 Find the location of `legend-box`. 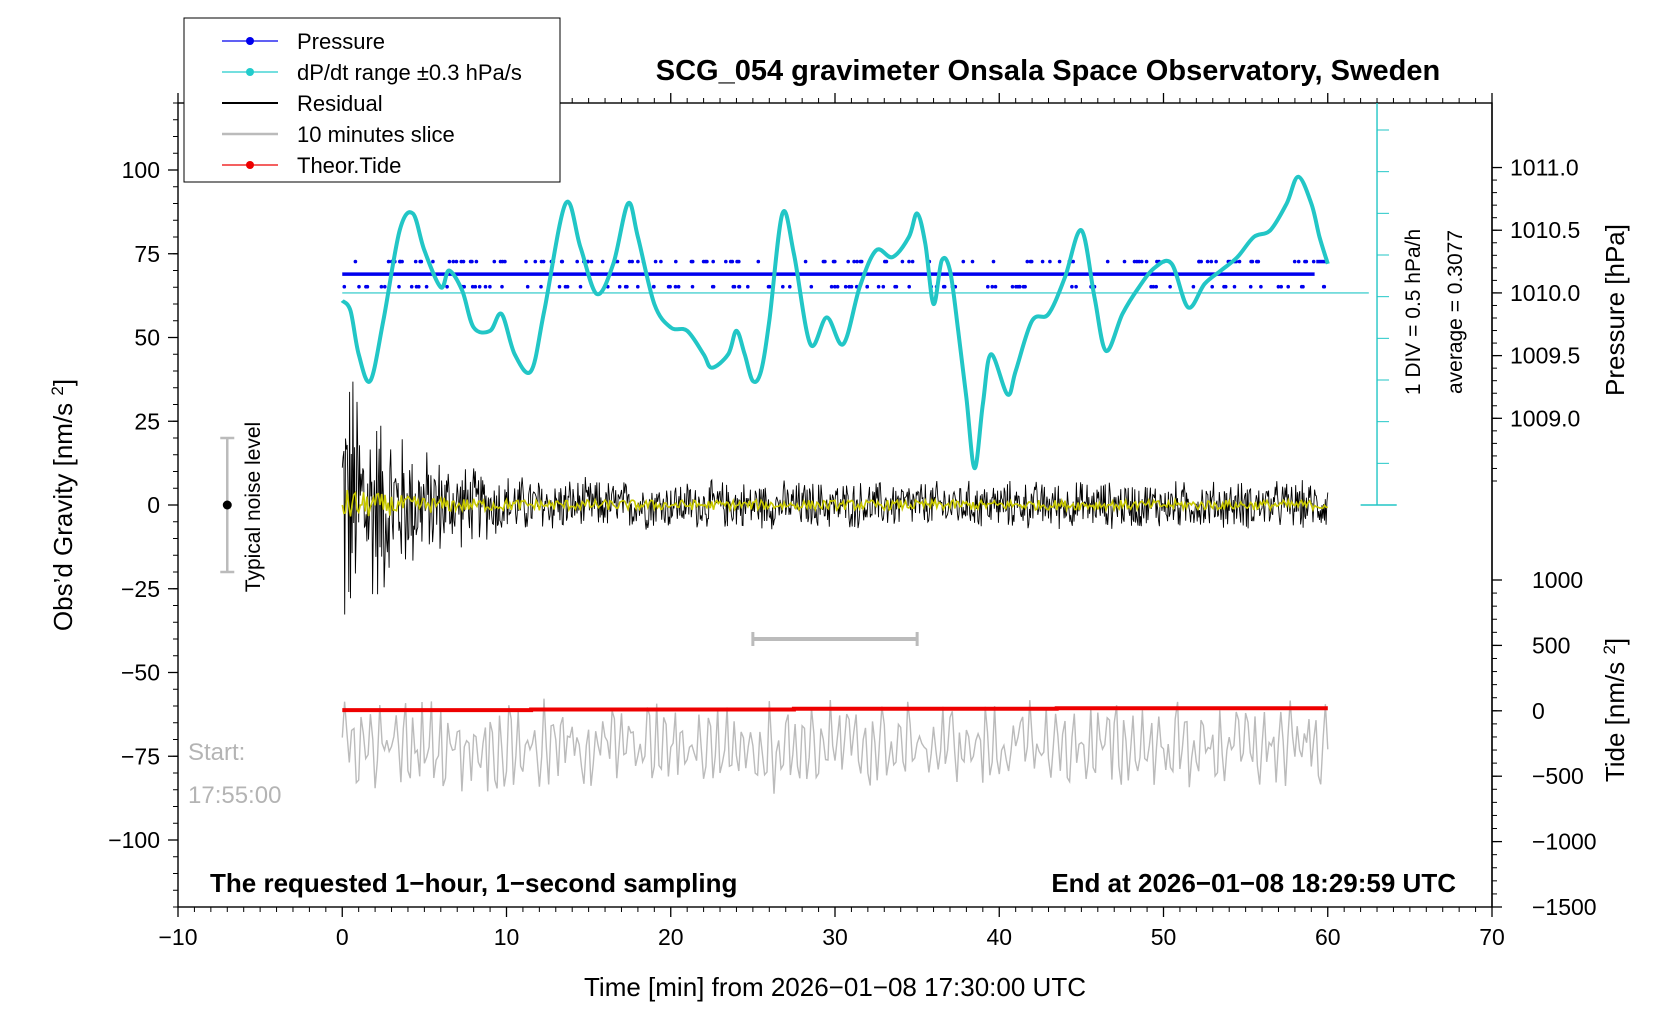

legend-box is located at coordinates (372, 100).